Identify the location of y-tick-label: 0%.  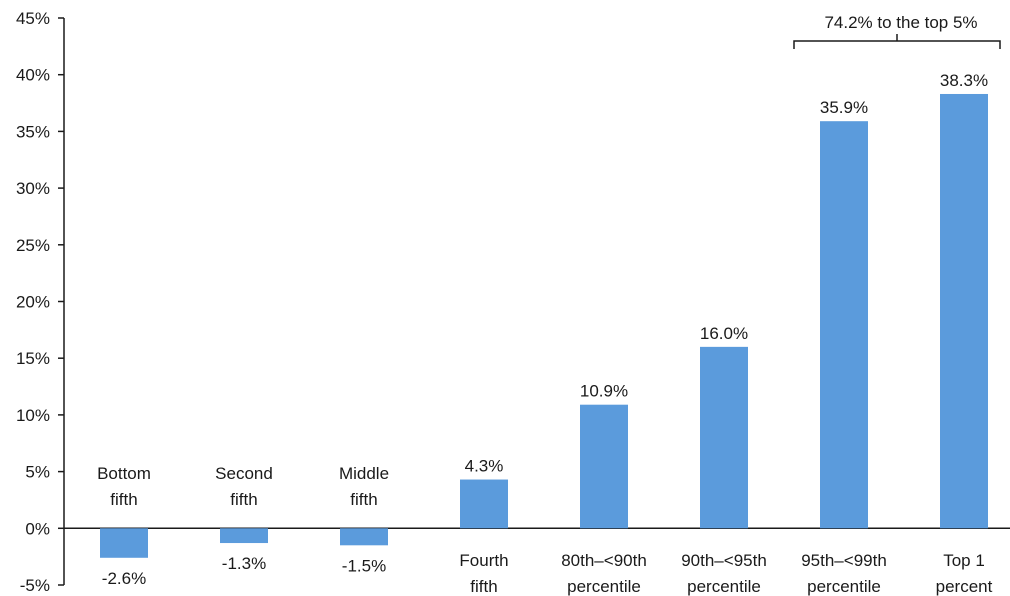
(37, 528).